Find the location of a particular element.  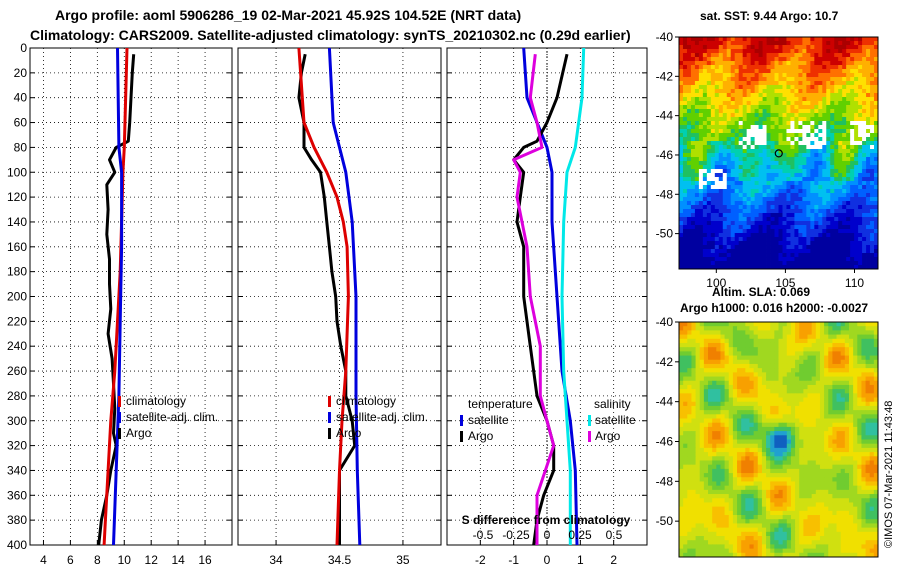

y-tick-label: 80 is located at coordinates (21, 147).